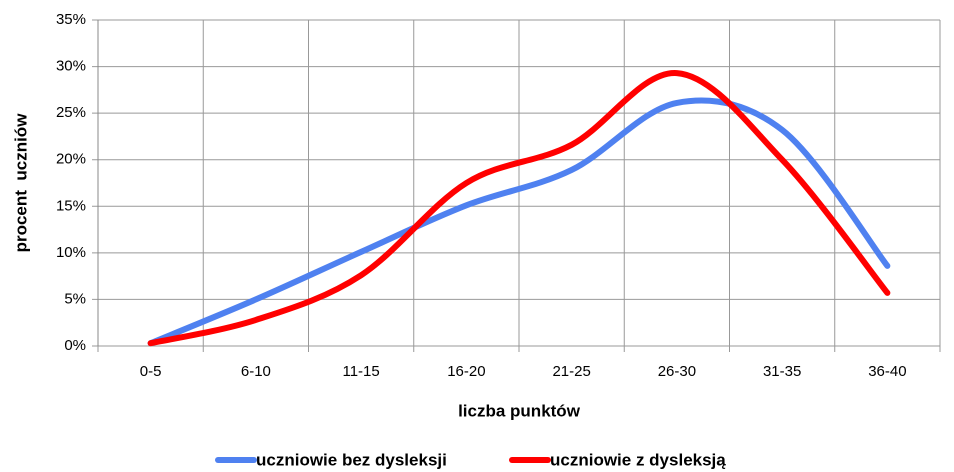 This screenshot has width=954, height=472. Describe the element at coordinates (256, 371) in the screenshot. I see `x-tick-label: 6-10` at that location.